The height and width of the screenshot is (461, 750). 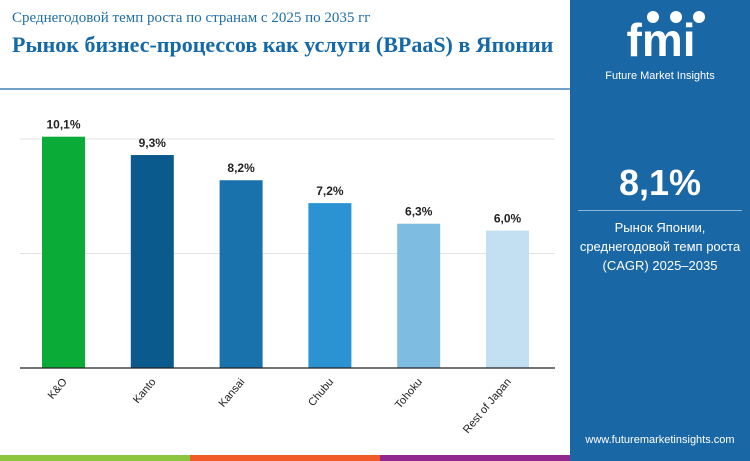 I want to click on data-label: 10,1%, so click(x=63, y=125).